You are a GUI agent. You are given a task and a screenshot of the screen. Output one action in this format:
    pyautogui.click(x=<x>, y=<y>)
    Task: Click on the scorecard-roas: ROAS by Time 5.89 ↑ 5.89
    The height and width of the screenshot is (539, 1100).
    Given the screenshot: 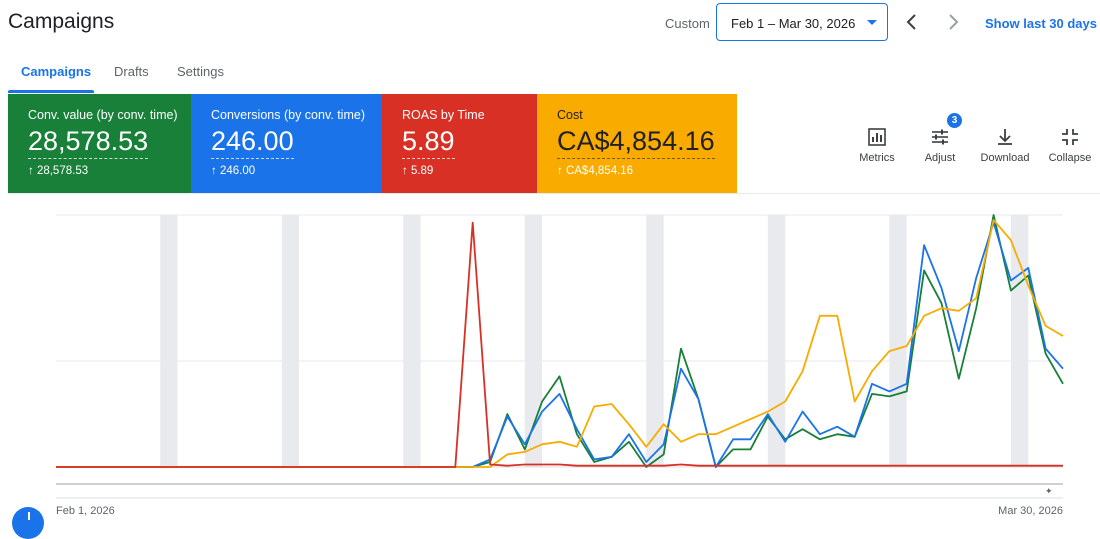 What is the action you would take?
    pyautogui.click(x=459, y=143)
    